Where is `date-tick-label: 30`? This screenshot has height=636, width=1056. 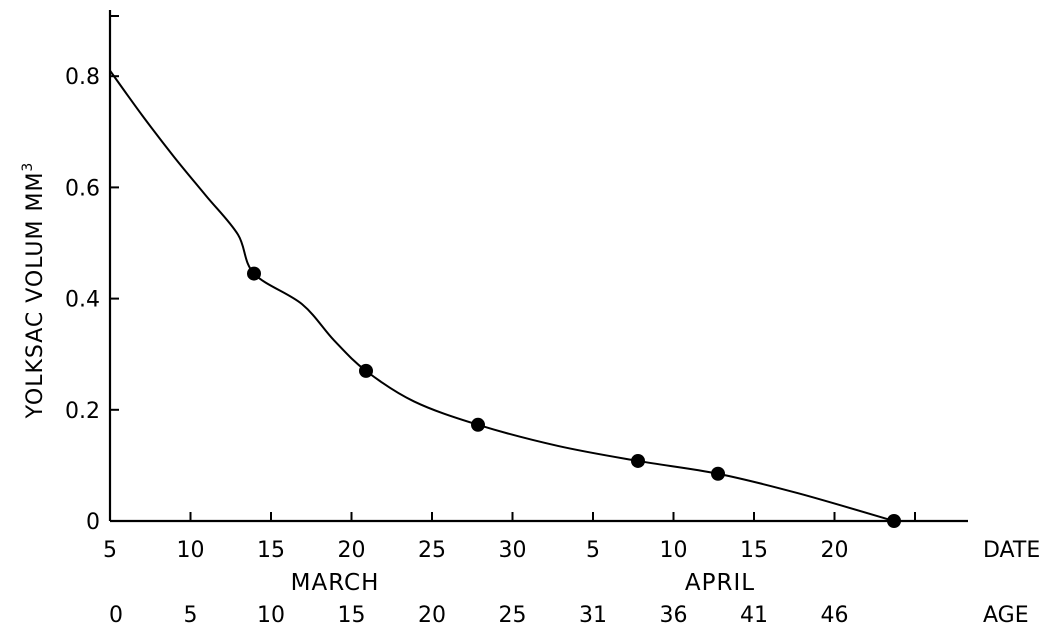 date-tick-label: 30 is located at coordinates (513, 550).